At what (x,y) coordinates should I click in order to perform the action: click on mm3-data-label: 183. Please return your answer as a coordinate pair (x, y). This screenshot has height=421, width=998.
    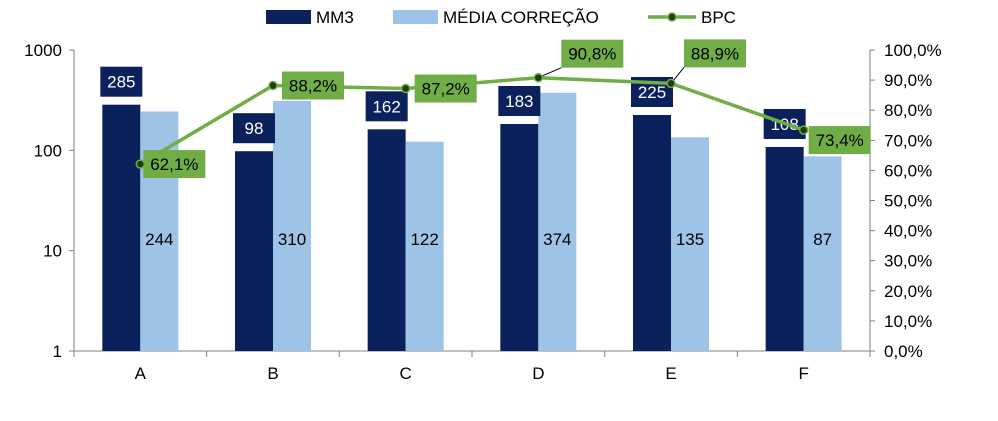
    Looking at the image, I should click on (519, 101).